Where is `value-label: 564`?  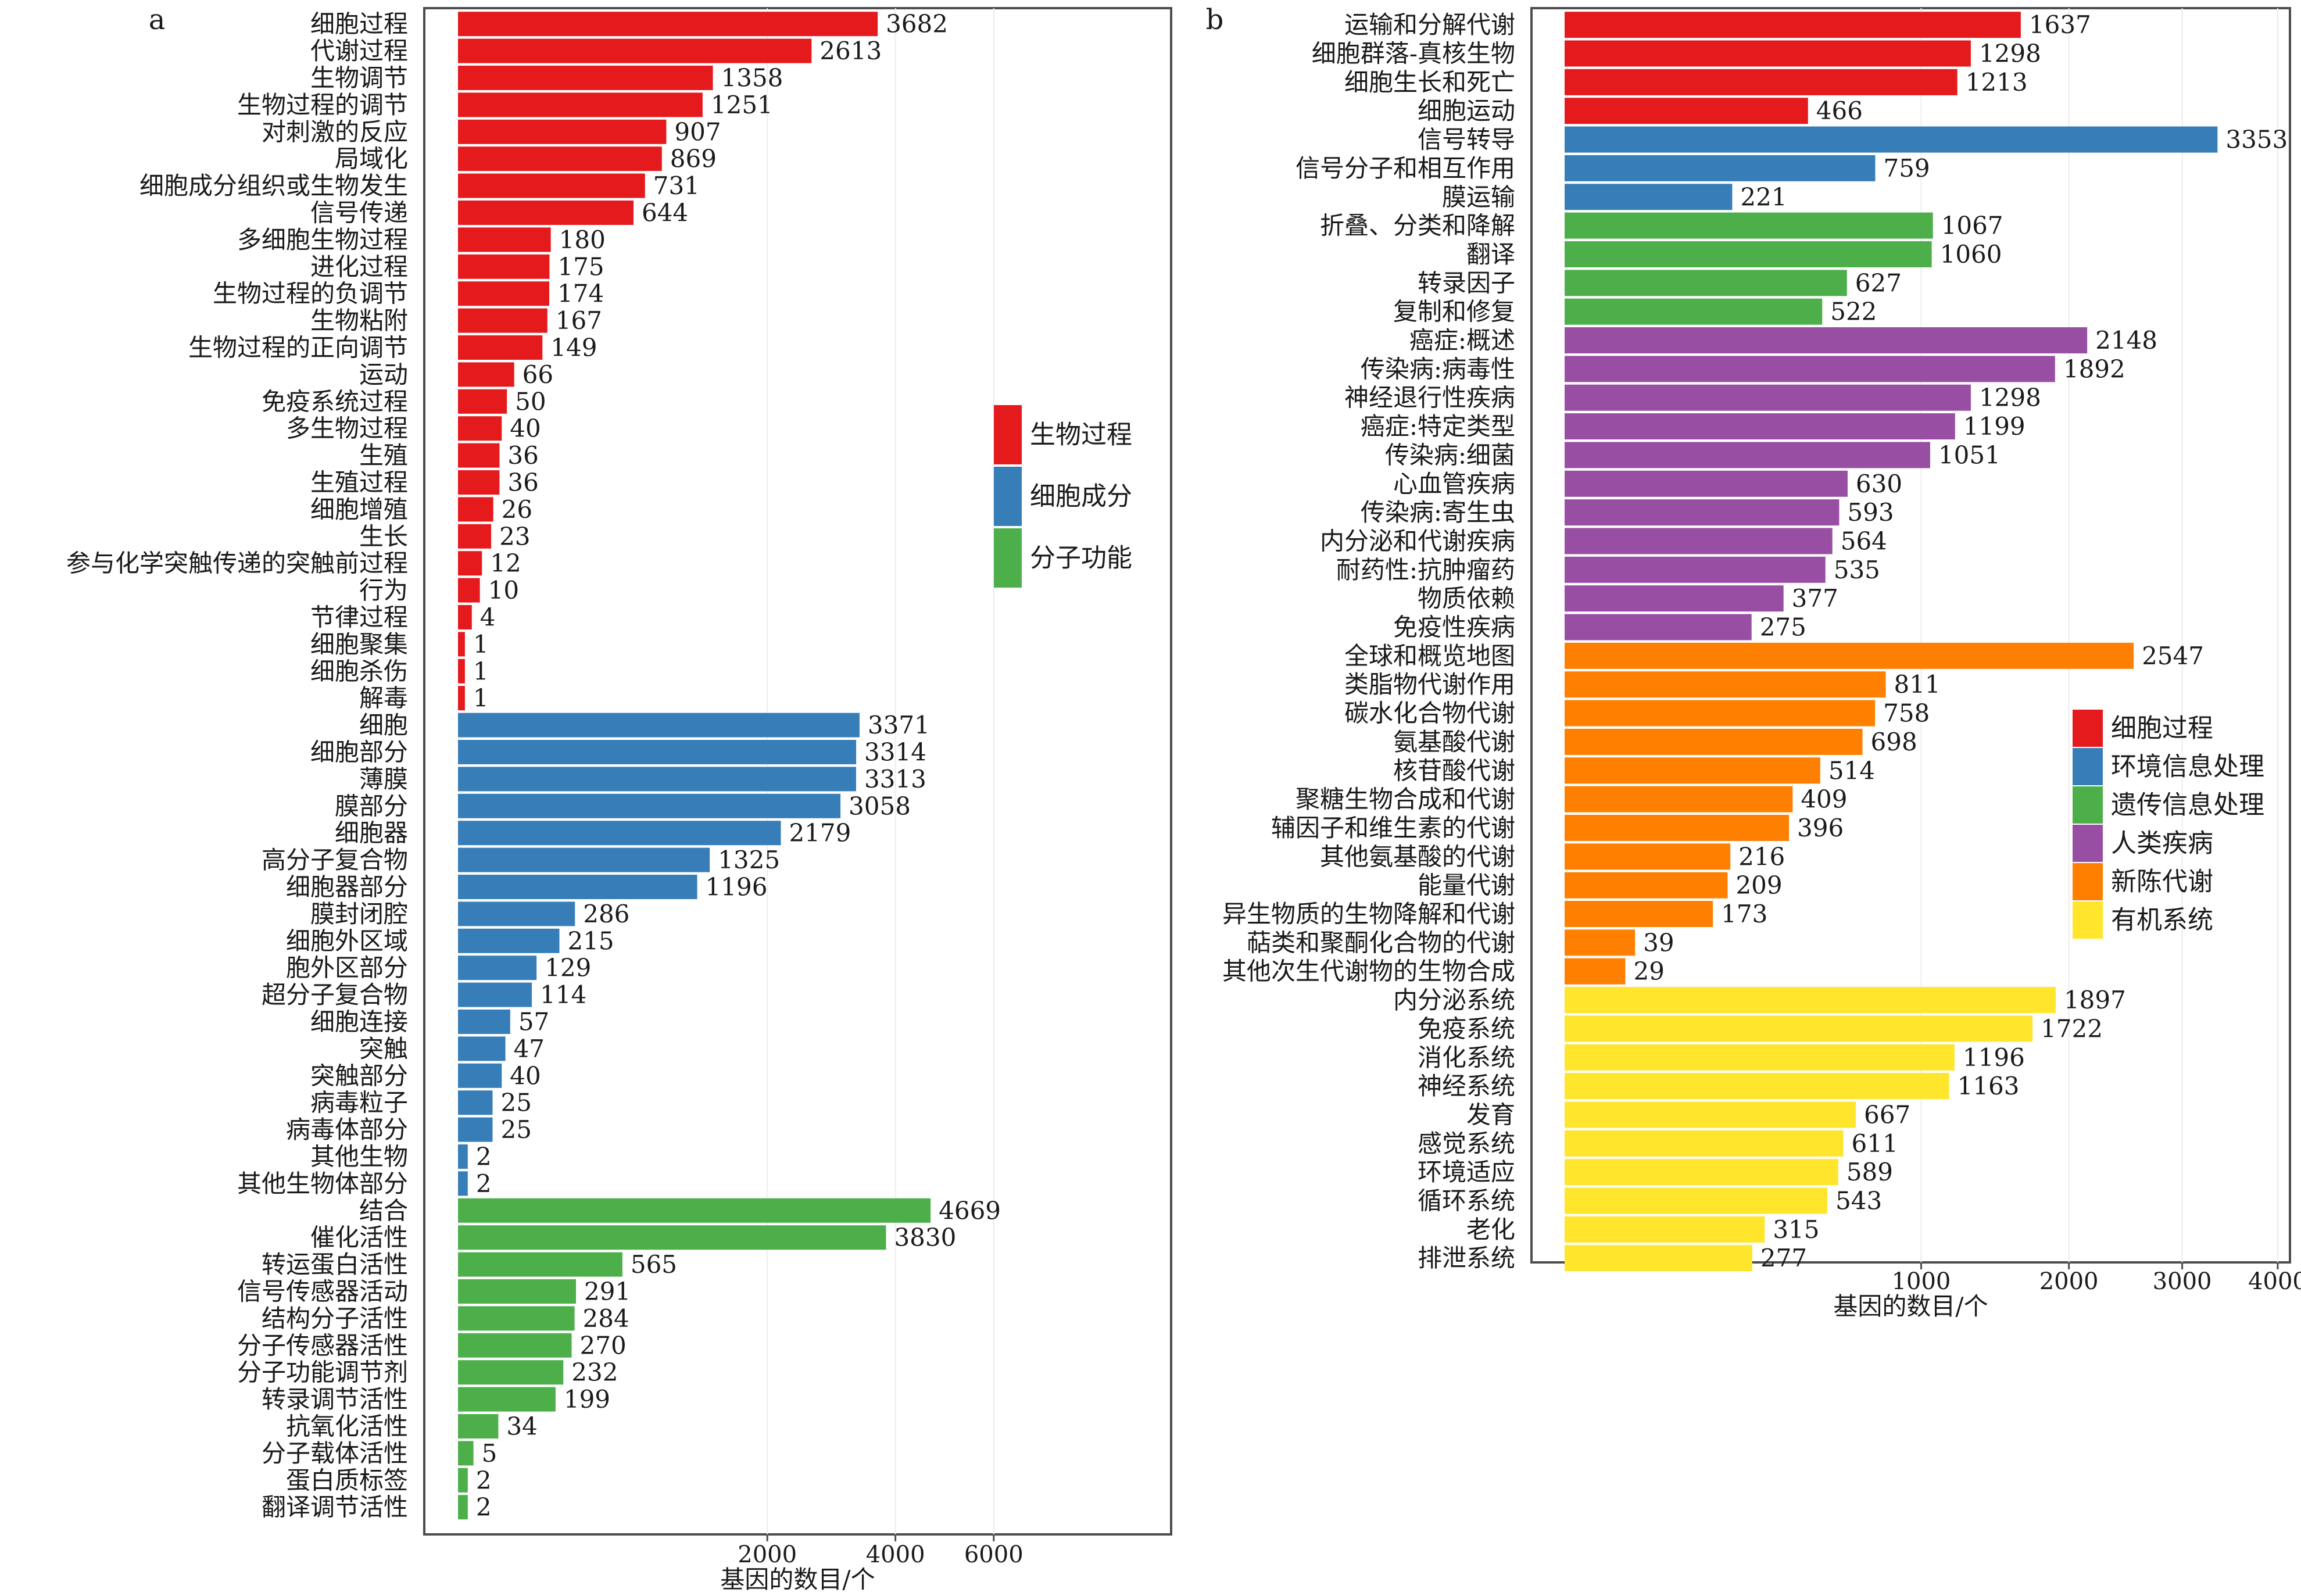 value-label: 564 is located at coordinates (1864, 541).